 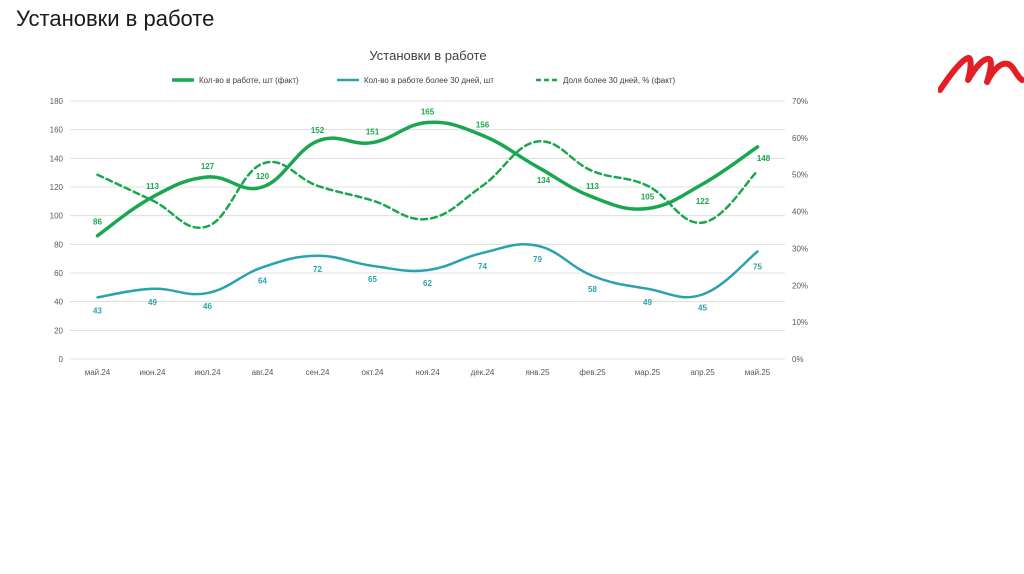 What do you see at coordinates (427, 283) in the screenshot?
I see `data-label: 62` at bounding box center [427, 283].